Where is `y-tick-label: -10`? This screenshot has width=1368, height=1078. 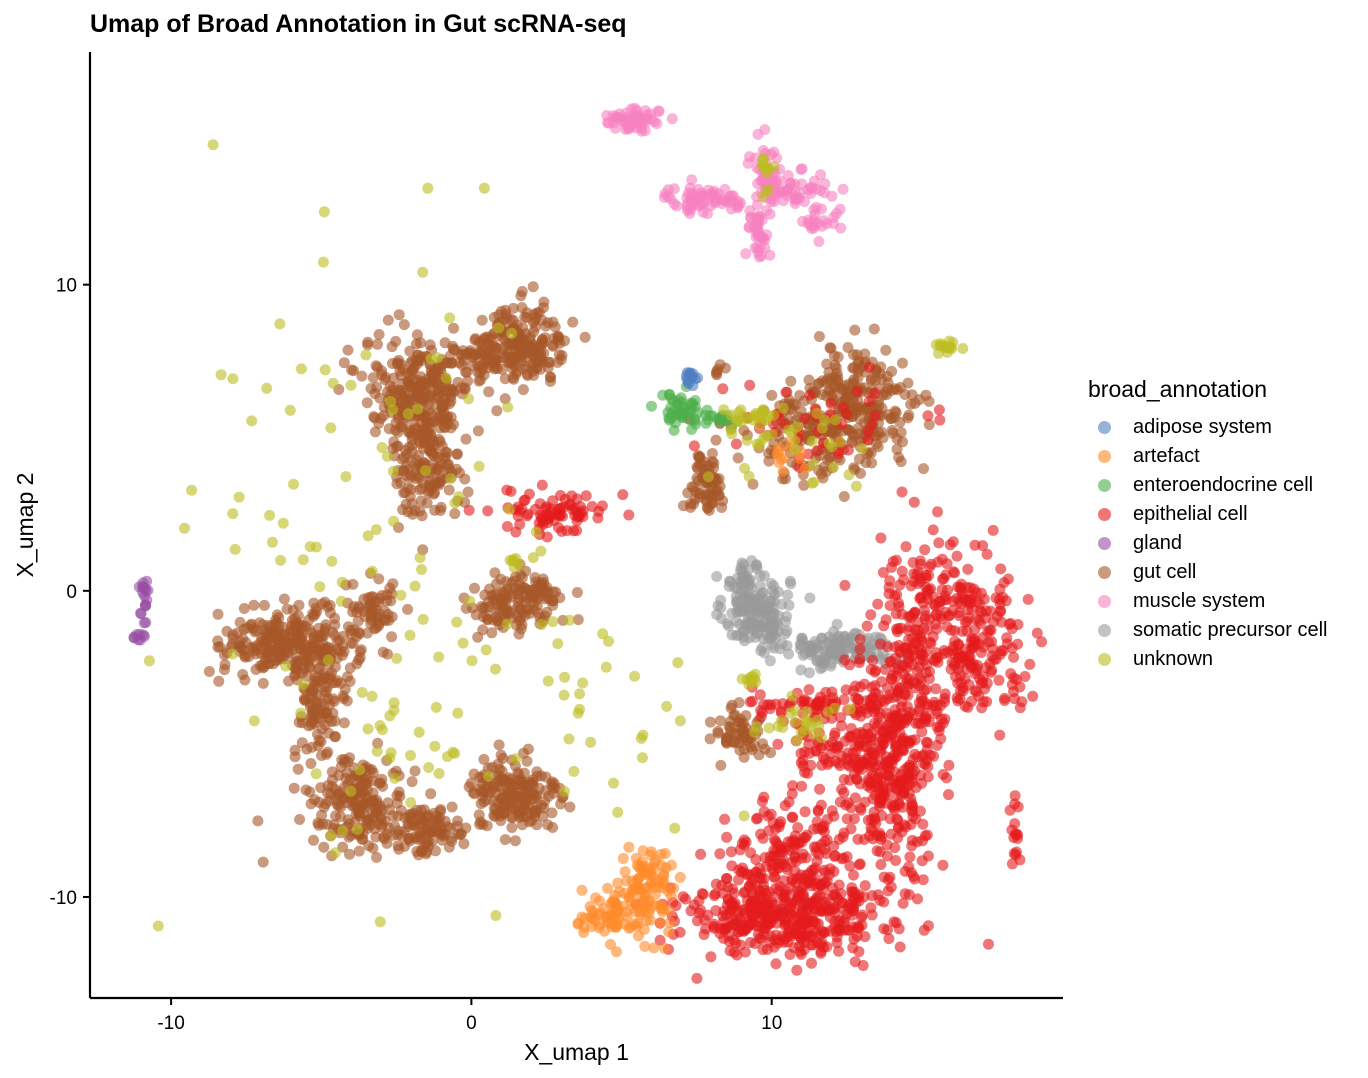
y-tick-label: -10 is located at coordinates (63, 898).